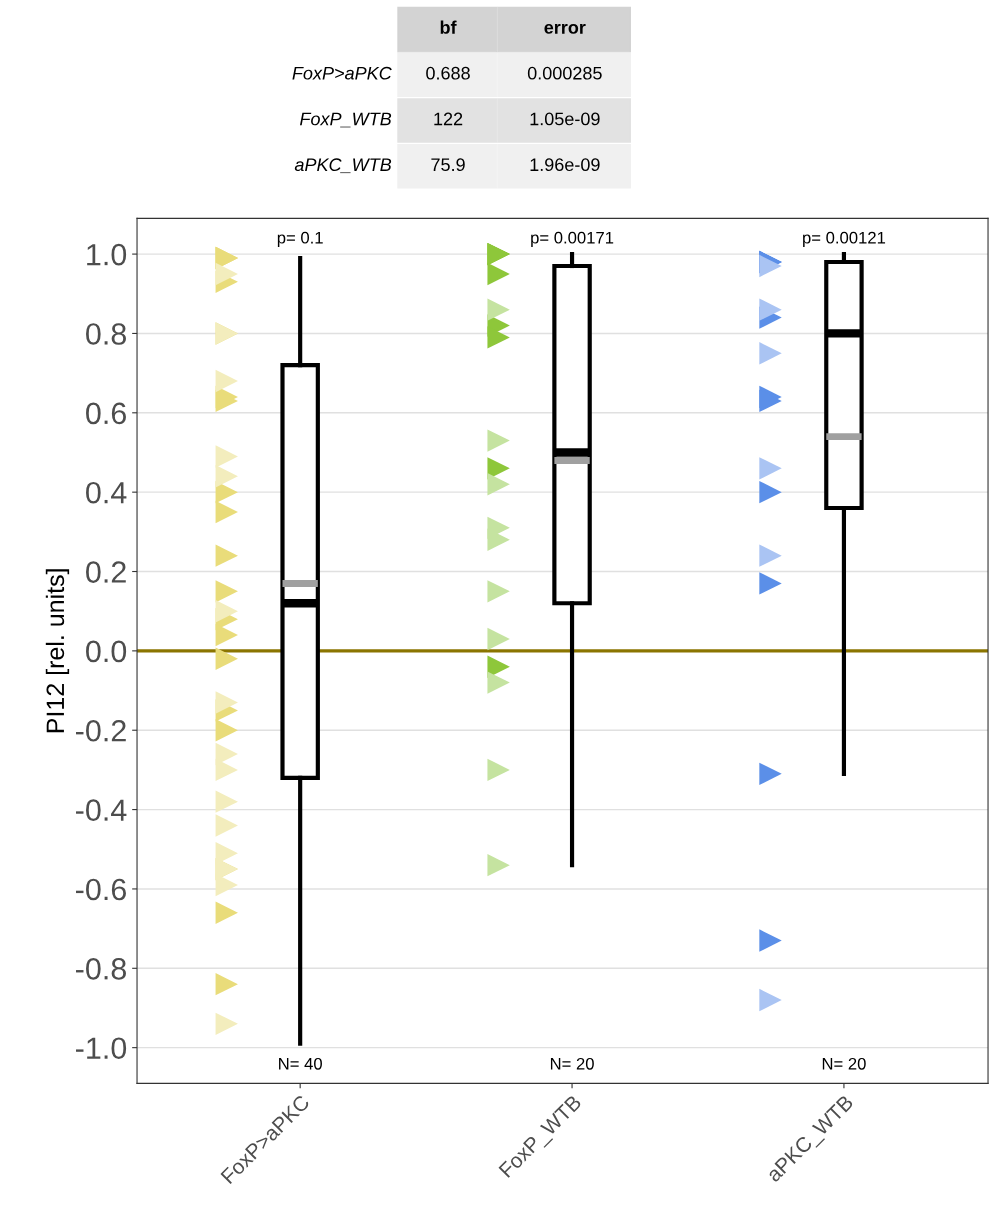 Image resolution: width=993 pixels, height=1220 pixels. Describe the element at coordinates (106, 413) in the screenshot. I see `y-tick-label: 0.6` at that location.